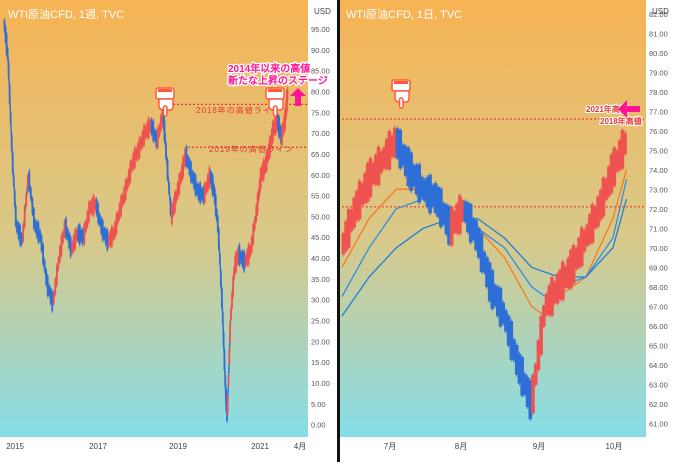 The height and width of the screenshot is (467, 684). I want to click on y-tick-label: 10.00, so click(320, 383).